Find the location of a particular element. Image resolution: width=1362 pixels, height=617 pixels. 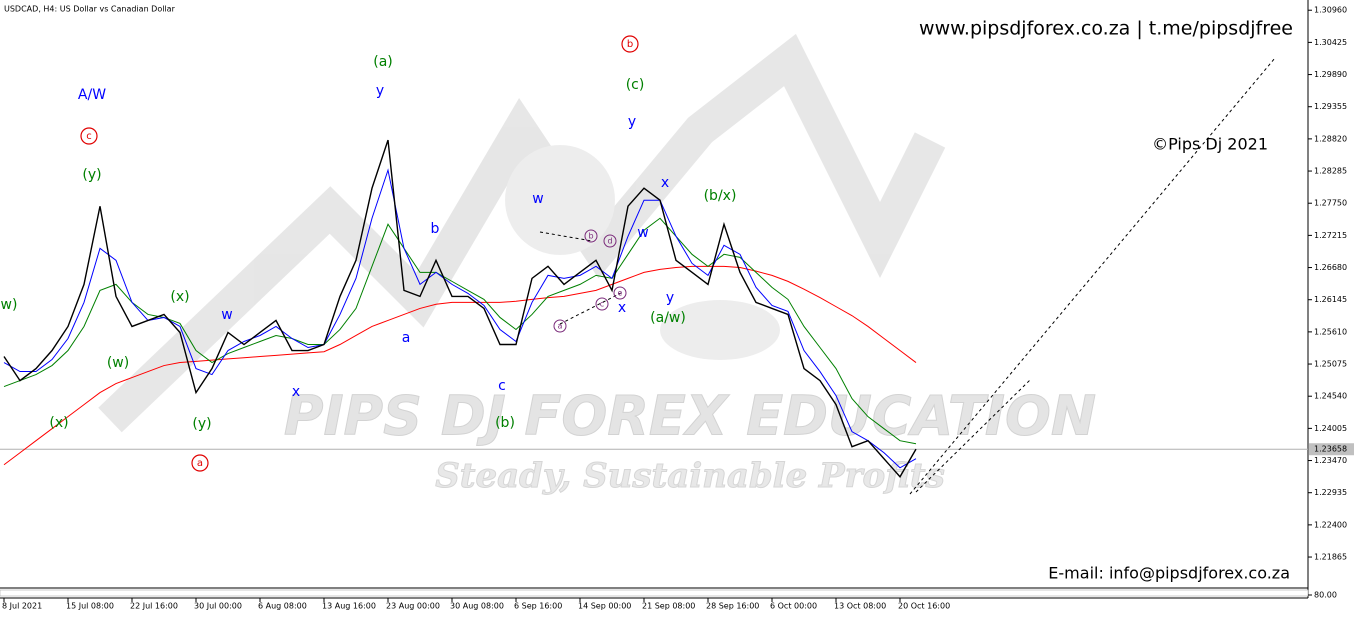

y-tick-label: 1.28285 is located at coordinates (1330, 171).